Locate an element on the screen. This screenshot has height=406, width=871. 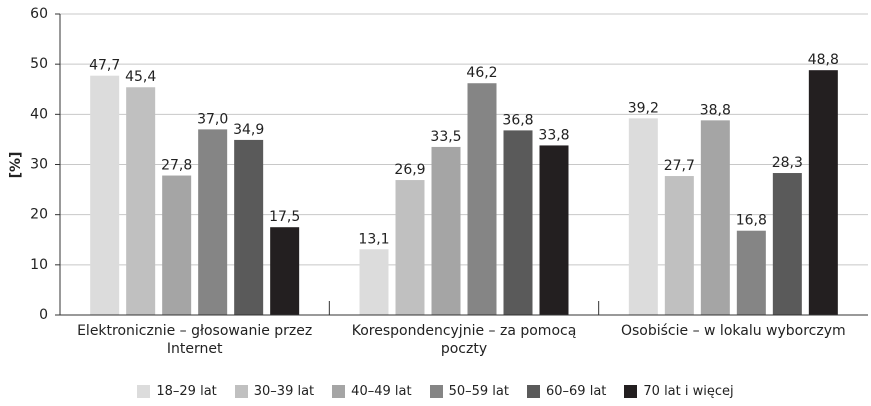
data-label: 47,7 is located at coordinates (104, 66).